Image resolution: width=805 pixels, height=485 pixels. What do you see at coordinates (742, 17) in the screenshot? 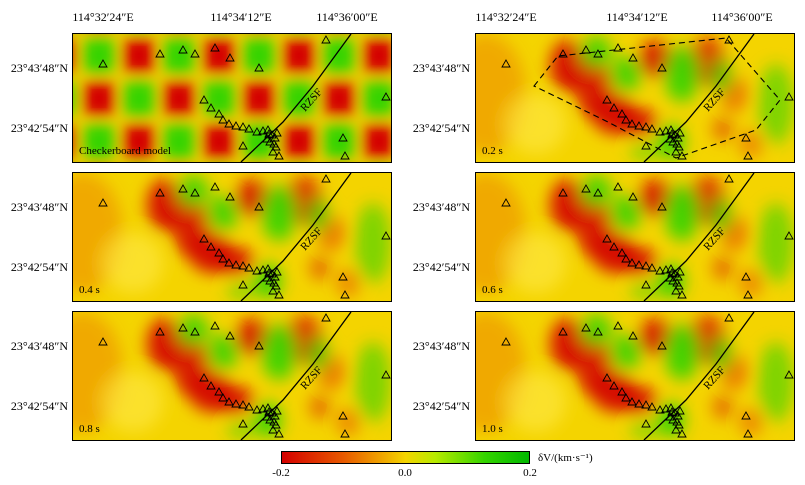
I see `lon-label: 114°36′00″E` at bounding box center [742, 17].